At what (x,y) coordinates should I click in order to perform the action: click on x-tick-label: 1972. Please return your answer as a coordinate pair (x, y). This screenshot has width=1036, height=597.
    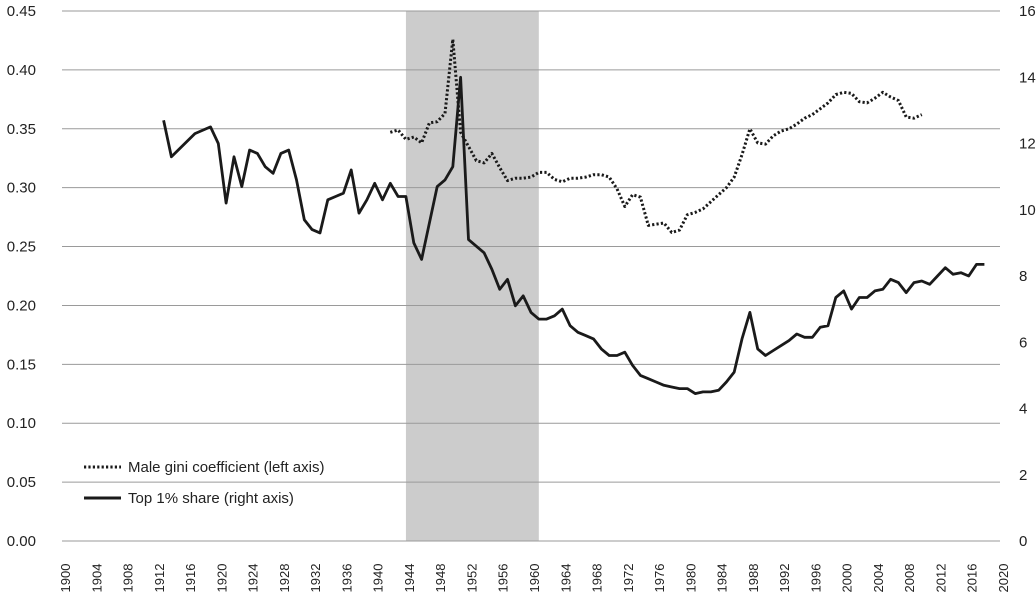
    Looking at the image, I should click on (628, 578).